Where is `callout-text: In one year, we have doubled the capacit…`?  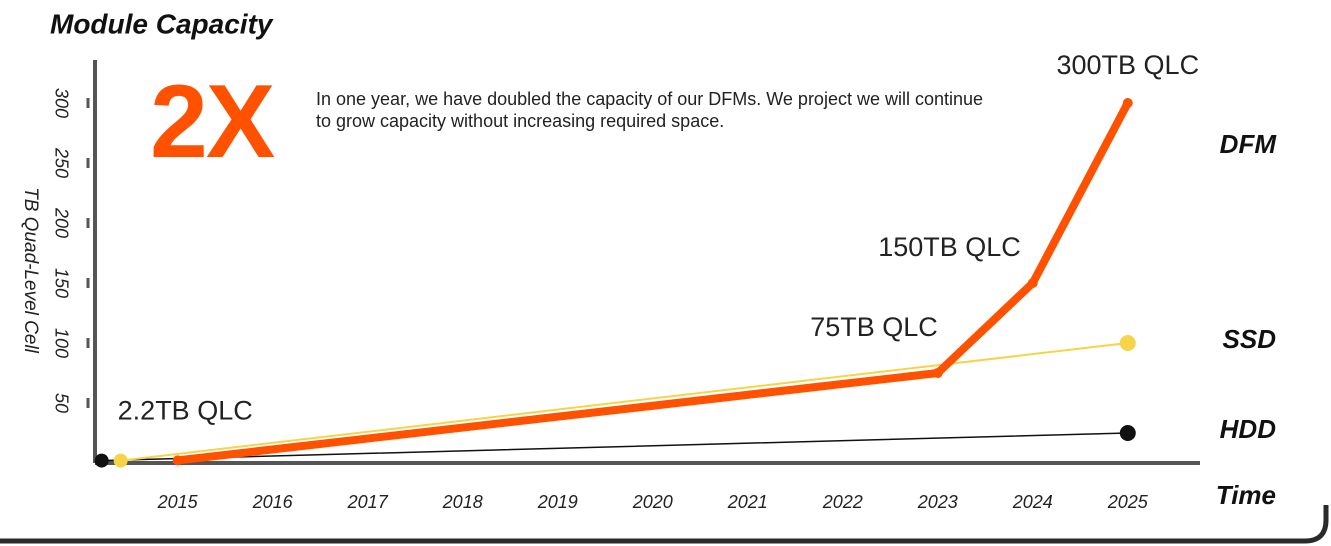 callout-text: In one year, we have doubled the capacit… is located at coordinates (650, 110).